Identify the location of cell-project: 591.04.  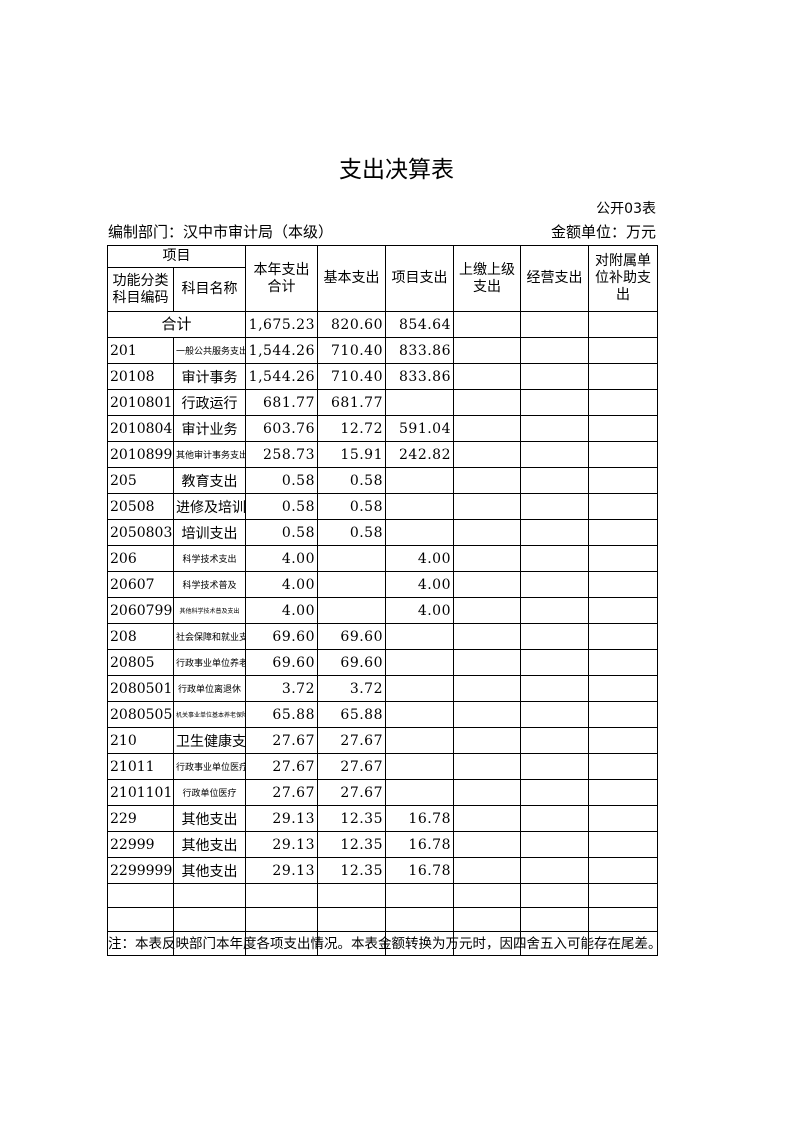
(419, 428).